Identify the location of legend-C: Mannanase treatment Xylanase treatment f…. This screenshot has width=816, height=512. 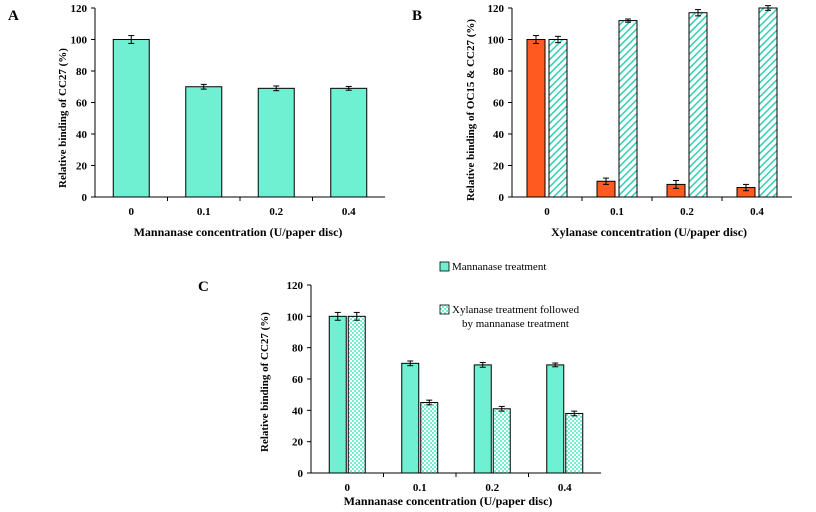
(509, 295).